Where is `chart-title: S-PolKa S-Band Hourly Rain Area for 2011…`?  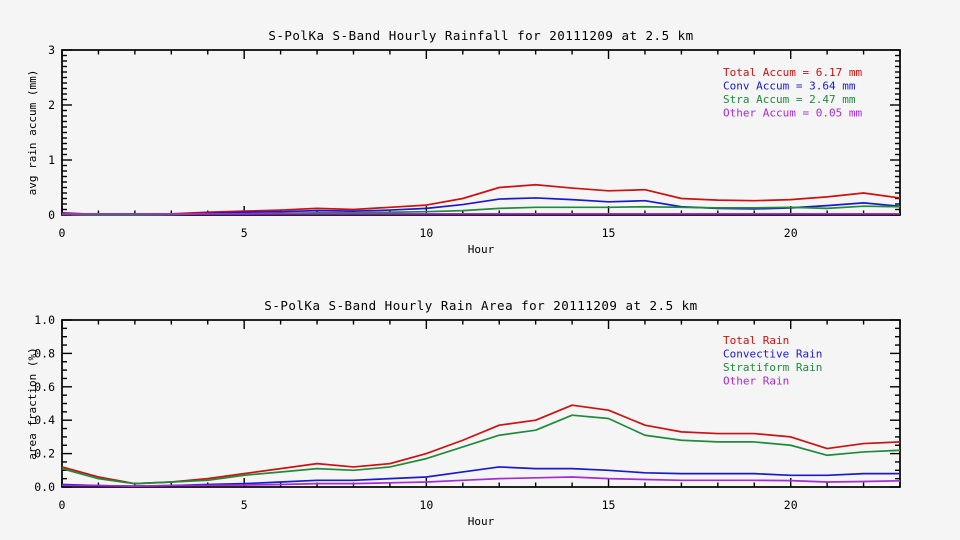
chart-title: S-PolKa S-Band Hourly Rain Area for 2011… is located at coordinates (480, 305).